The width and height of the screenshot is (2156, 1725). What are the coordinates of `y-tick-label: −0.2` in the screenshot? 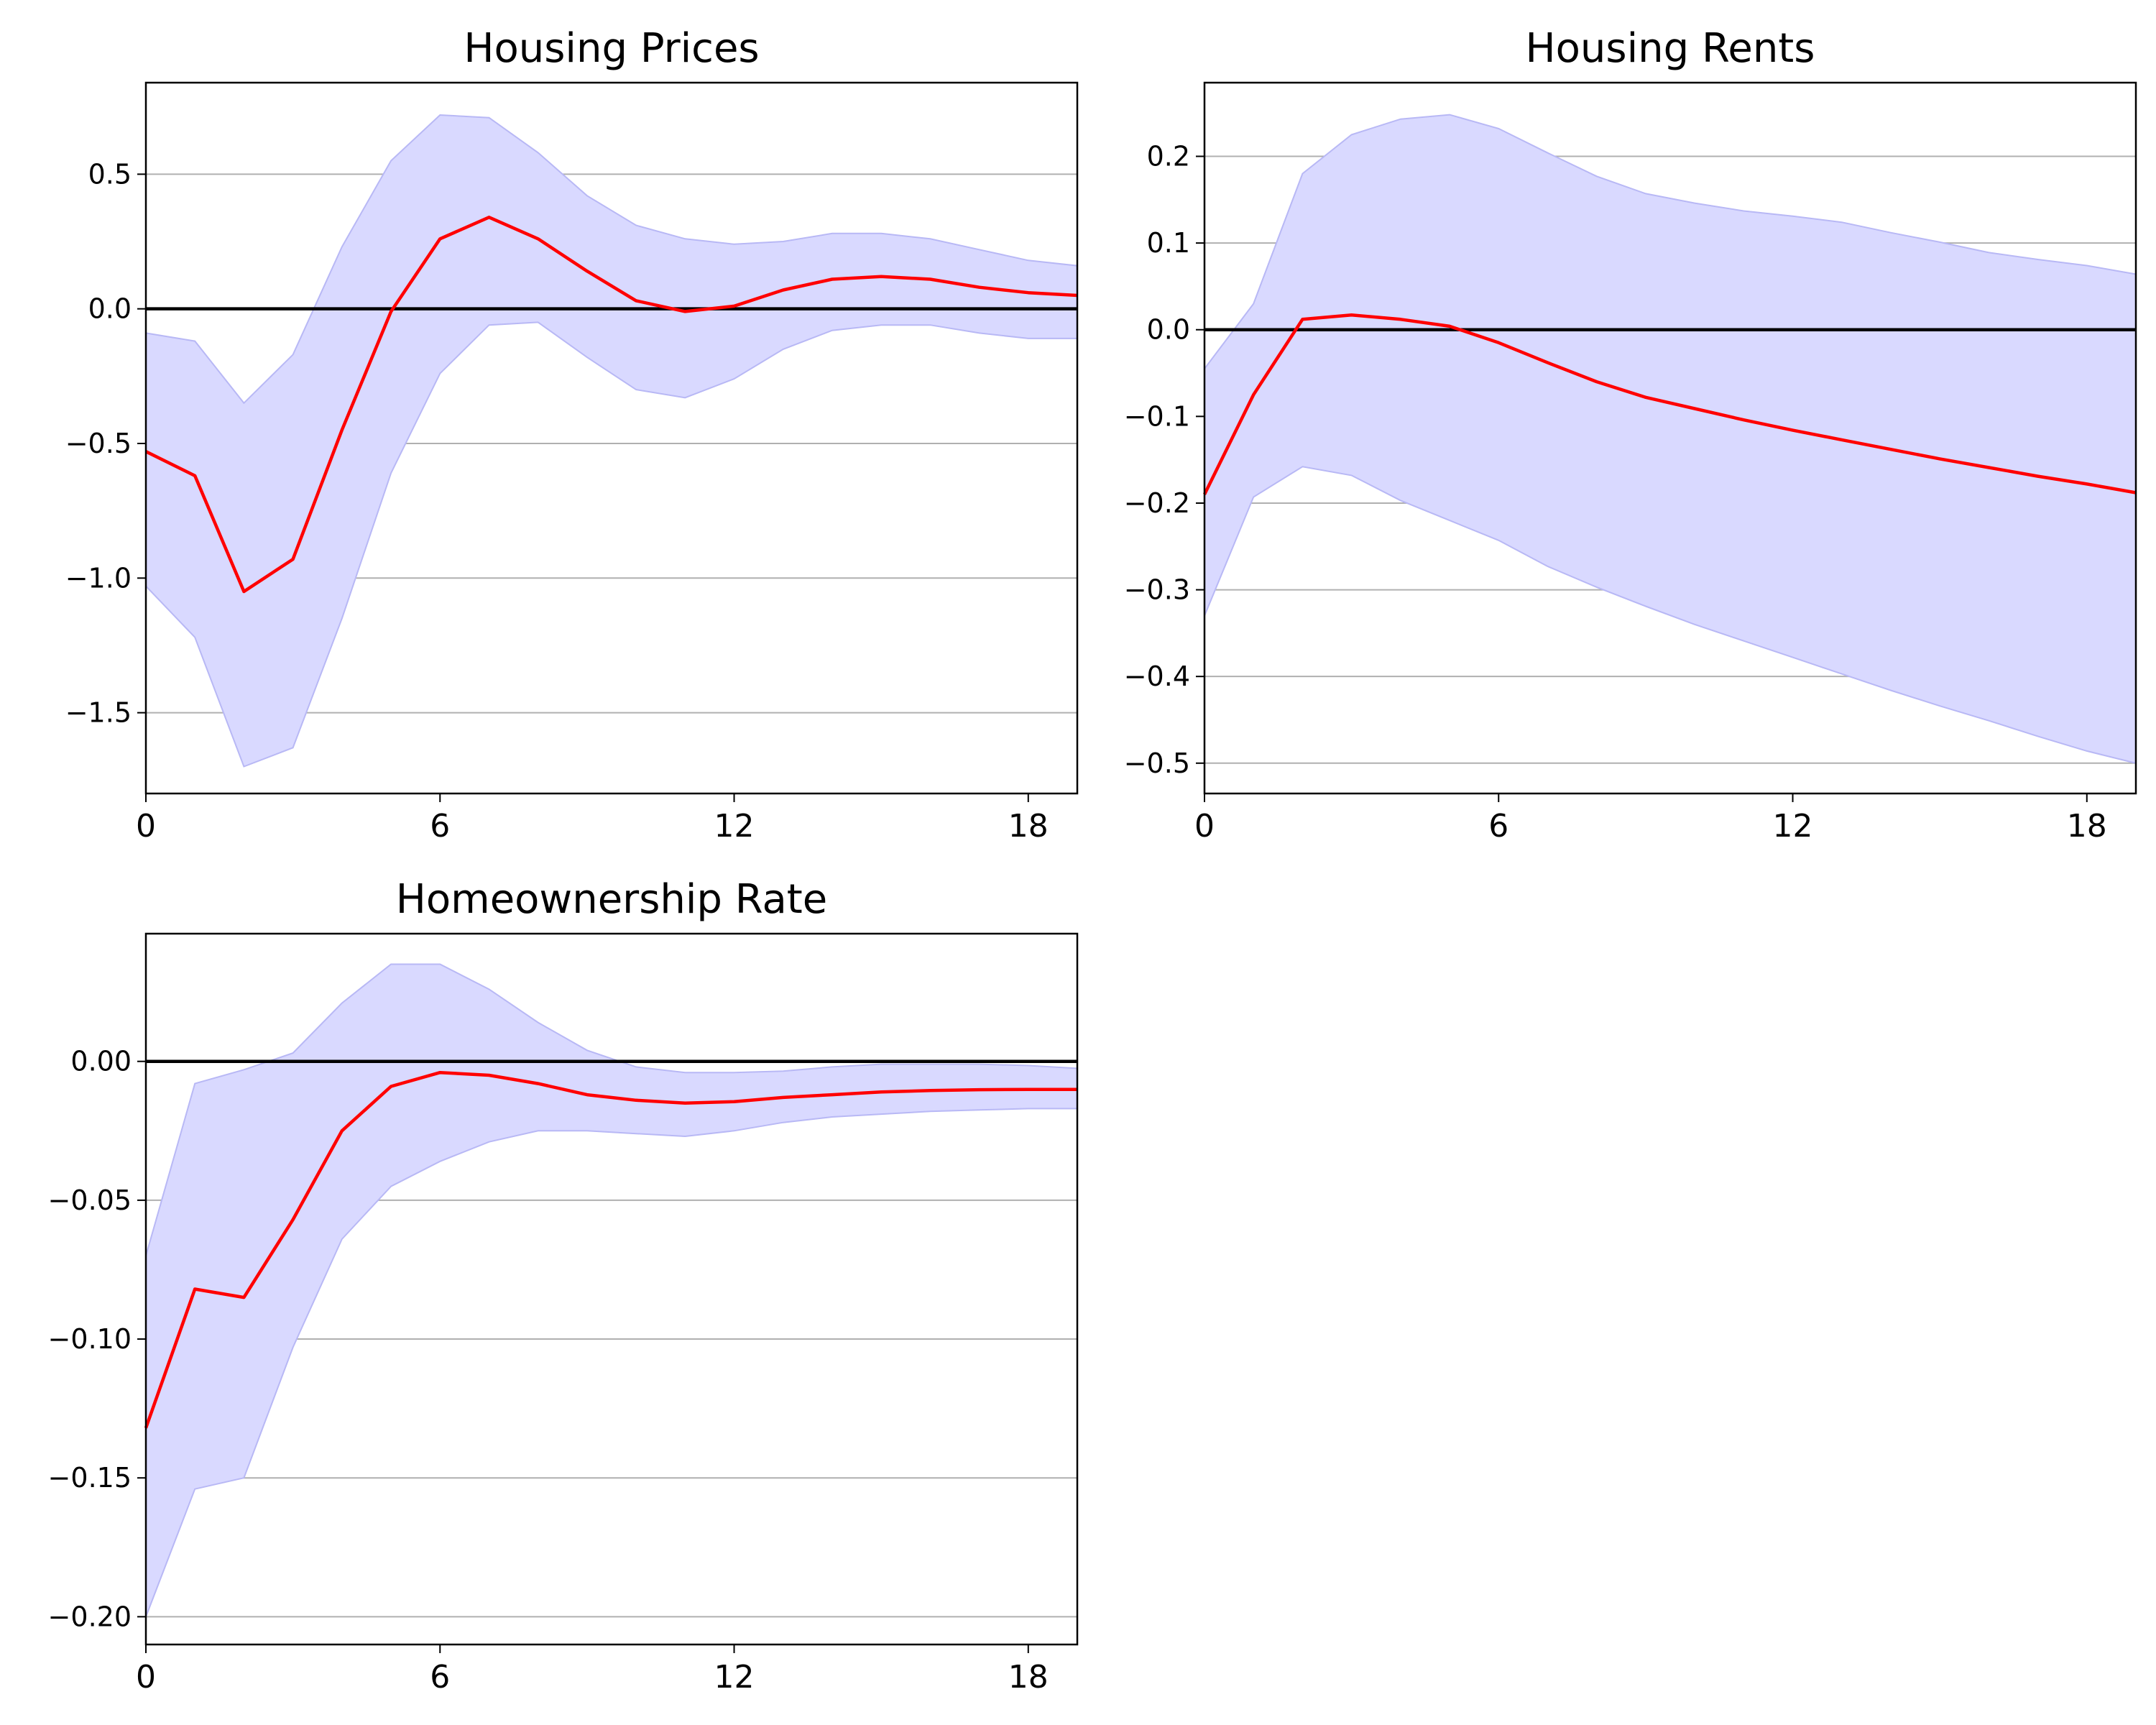 It's located at (1157, 503).